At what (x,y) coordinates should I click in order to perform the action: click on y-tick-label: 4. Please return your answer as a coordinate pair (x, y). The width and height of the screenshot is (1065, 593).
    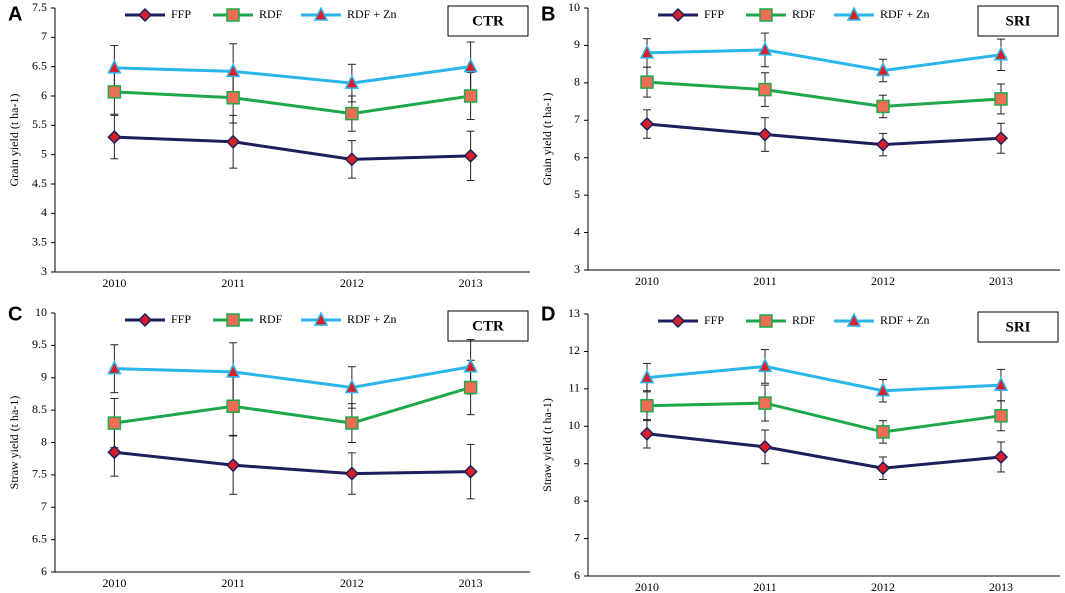
    Looking at the image, I should click on (577, 231).